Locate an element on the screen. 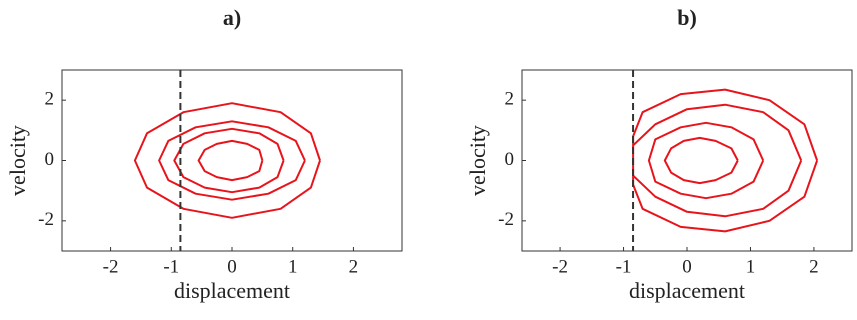 This screenshot has height=320, width=857. panel-label: b) is located at coordinates (687, 17).